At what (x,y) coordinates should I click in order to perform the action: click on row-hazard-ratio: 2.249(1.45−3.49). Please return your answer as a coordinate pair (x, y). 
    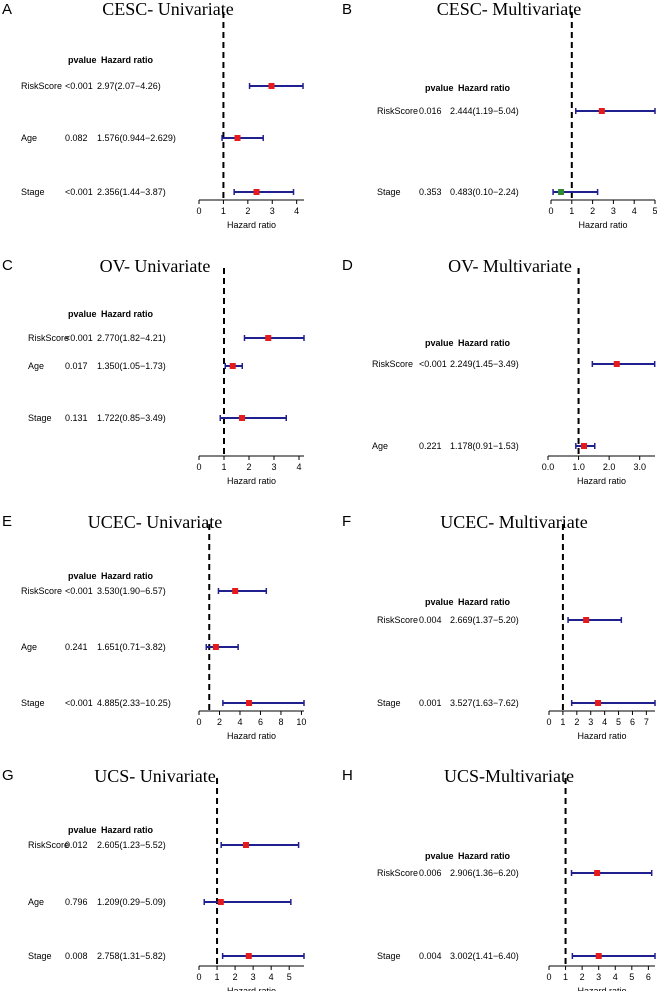
    Looking at the image, I should click on (484, 364).